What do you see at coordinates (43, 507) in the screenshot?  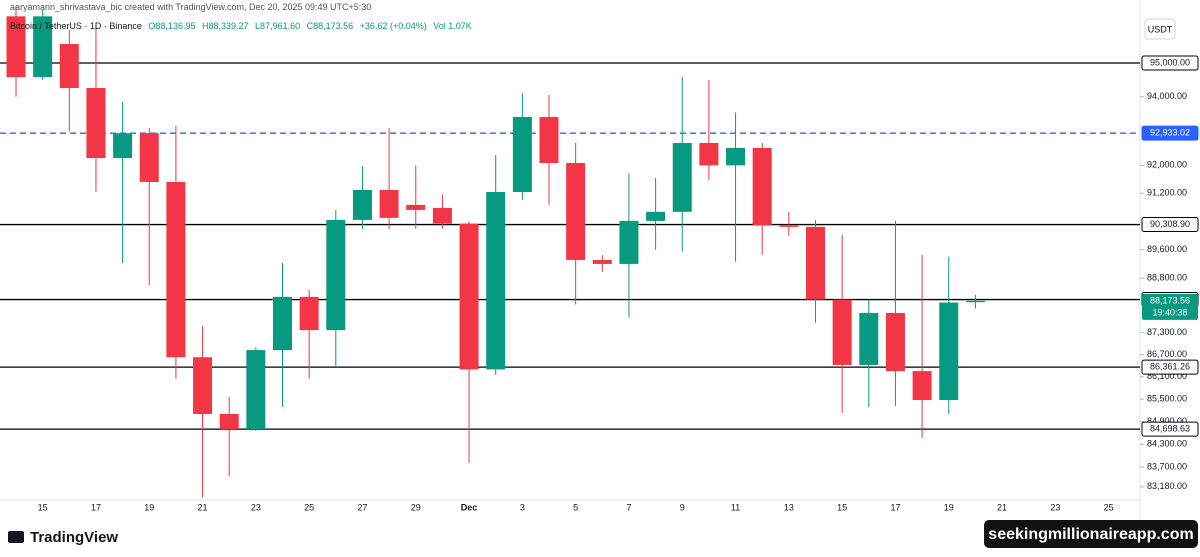 I see `x-tick-label: 15` at bounding box center [43, 507].